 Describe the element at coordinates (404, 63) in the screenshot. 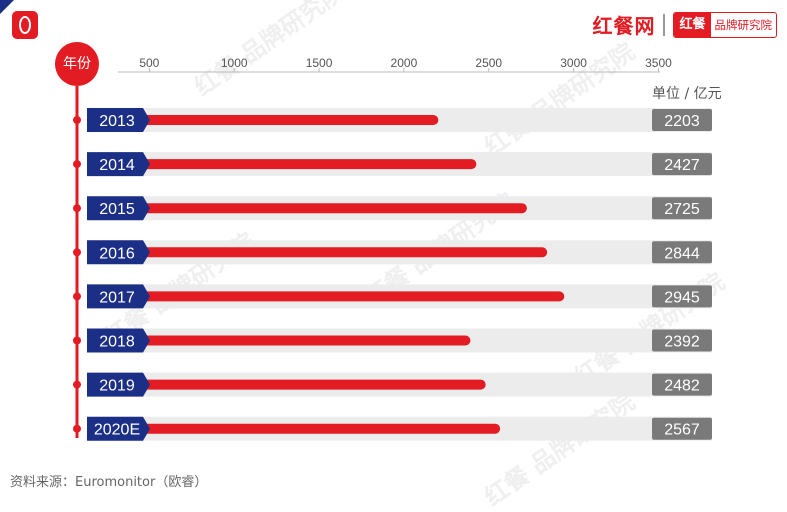

I see `x-tick-label: 2000` at that location.